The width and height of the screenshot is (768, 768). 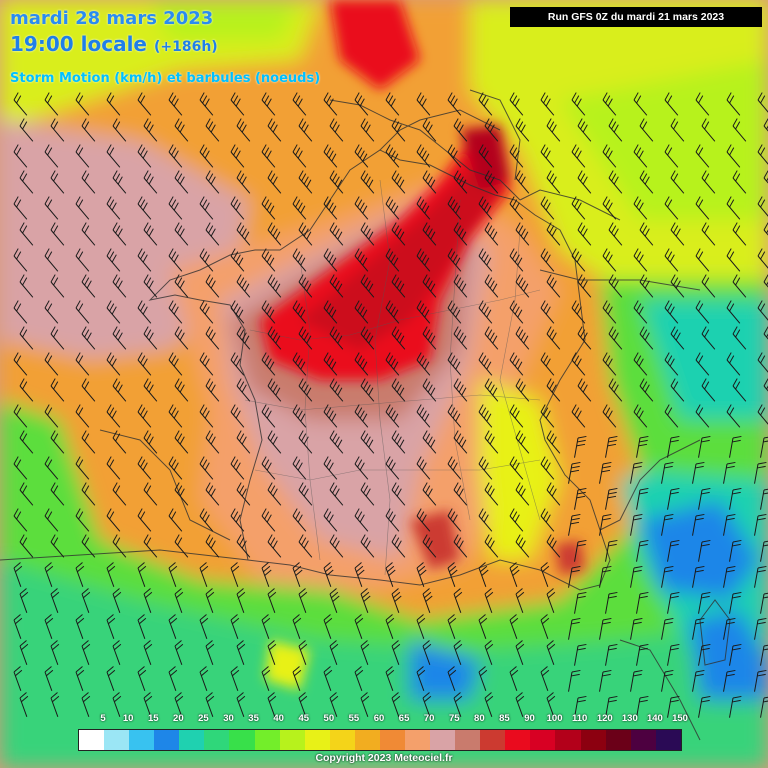 I want to click on legend-label: 140, so click(x=654, y=718).